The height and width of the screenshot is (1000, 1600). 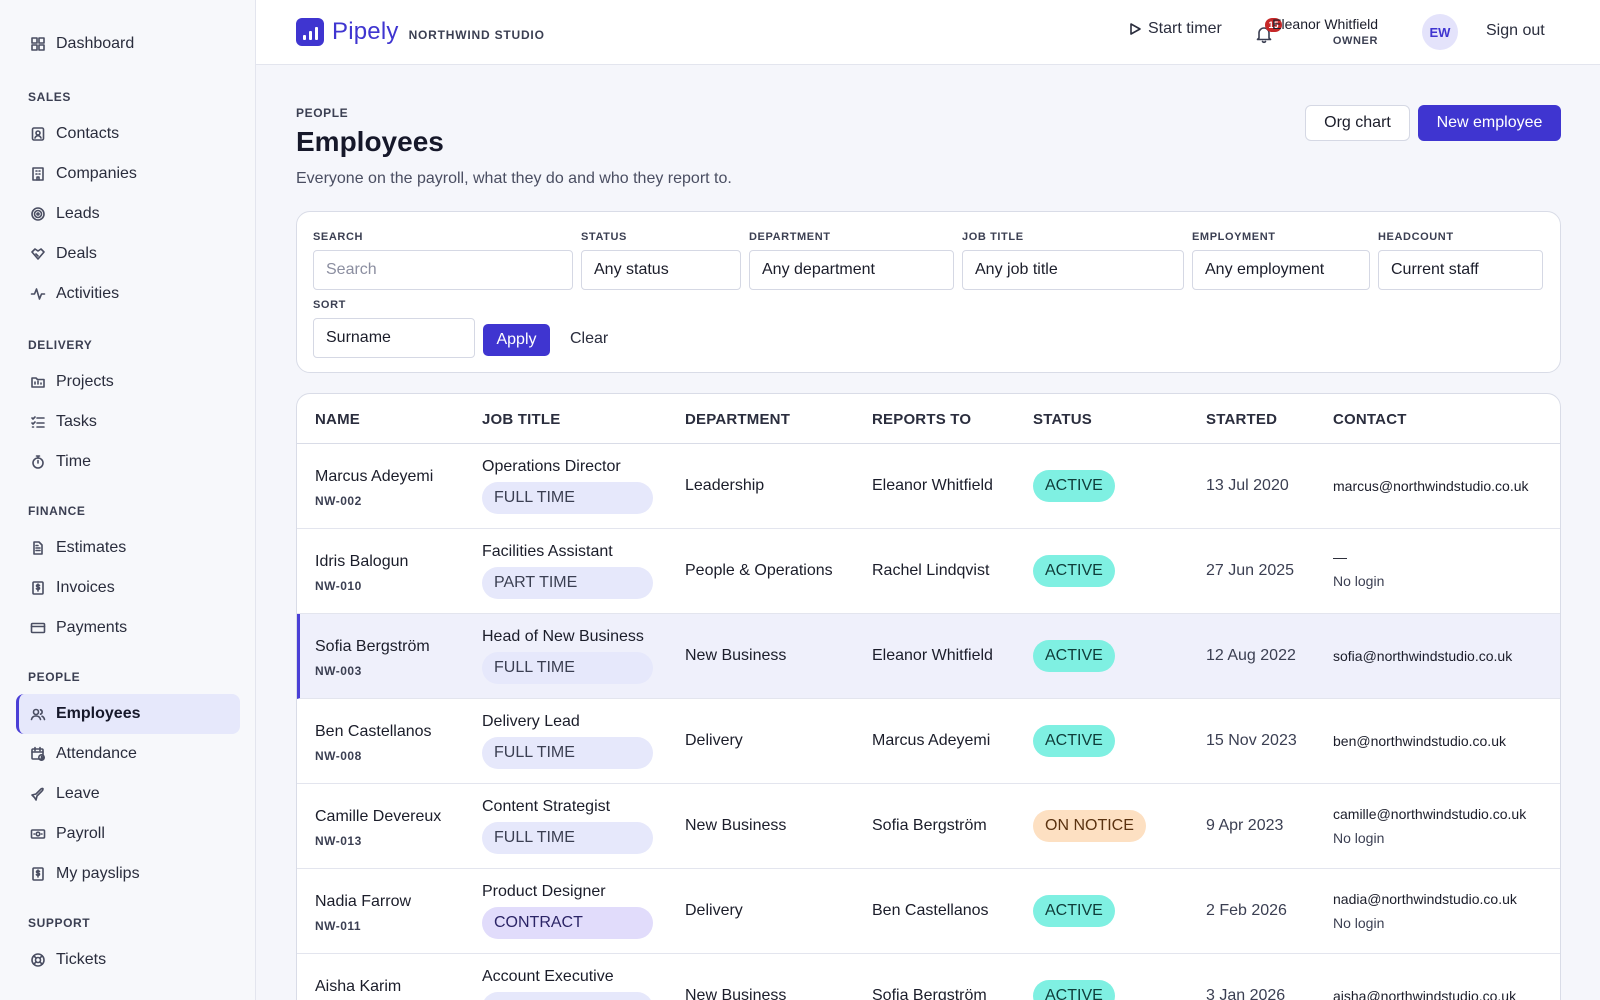 I want to click on email: —, so click(x=1340, y=557).